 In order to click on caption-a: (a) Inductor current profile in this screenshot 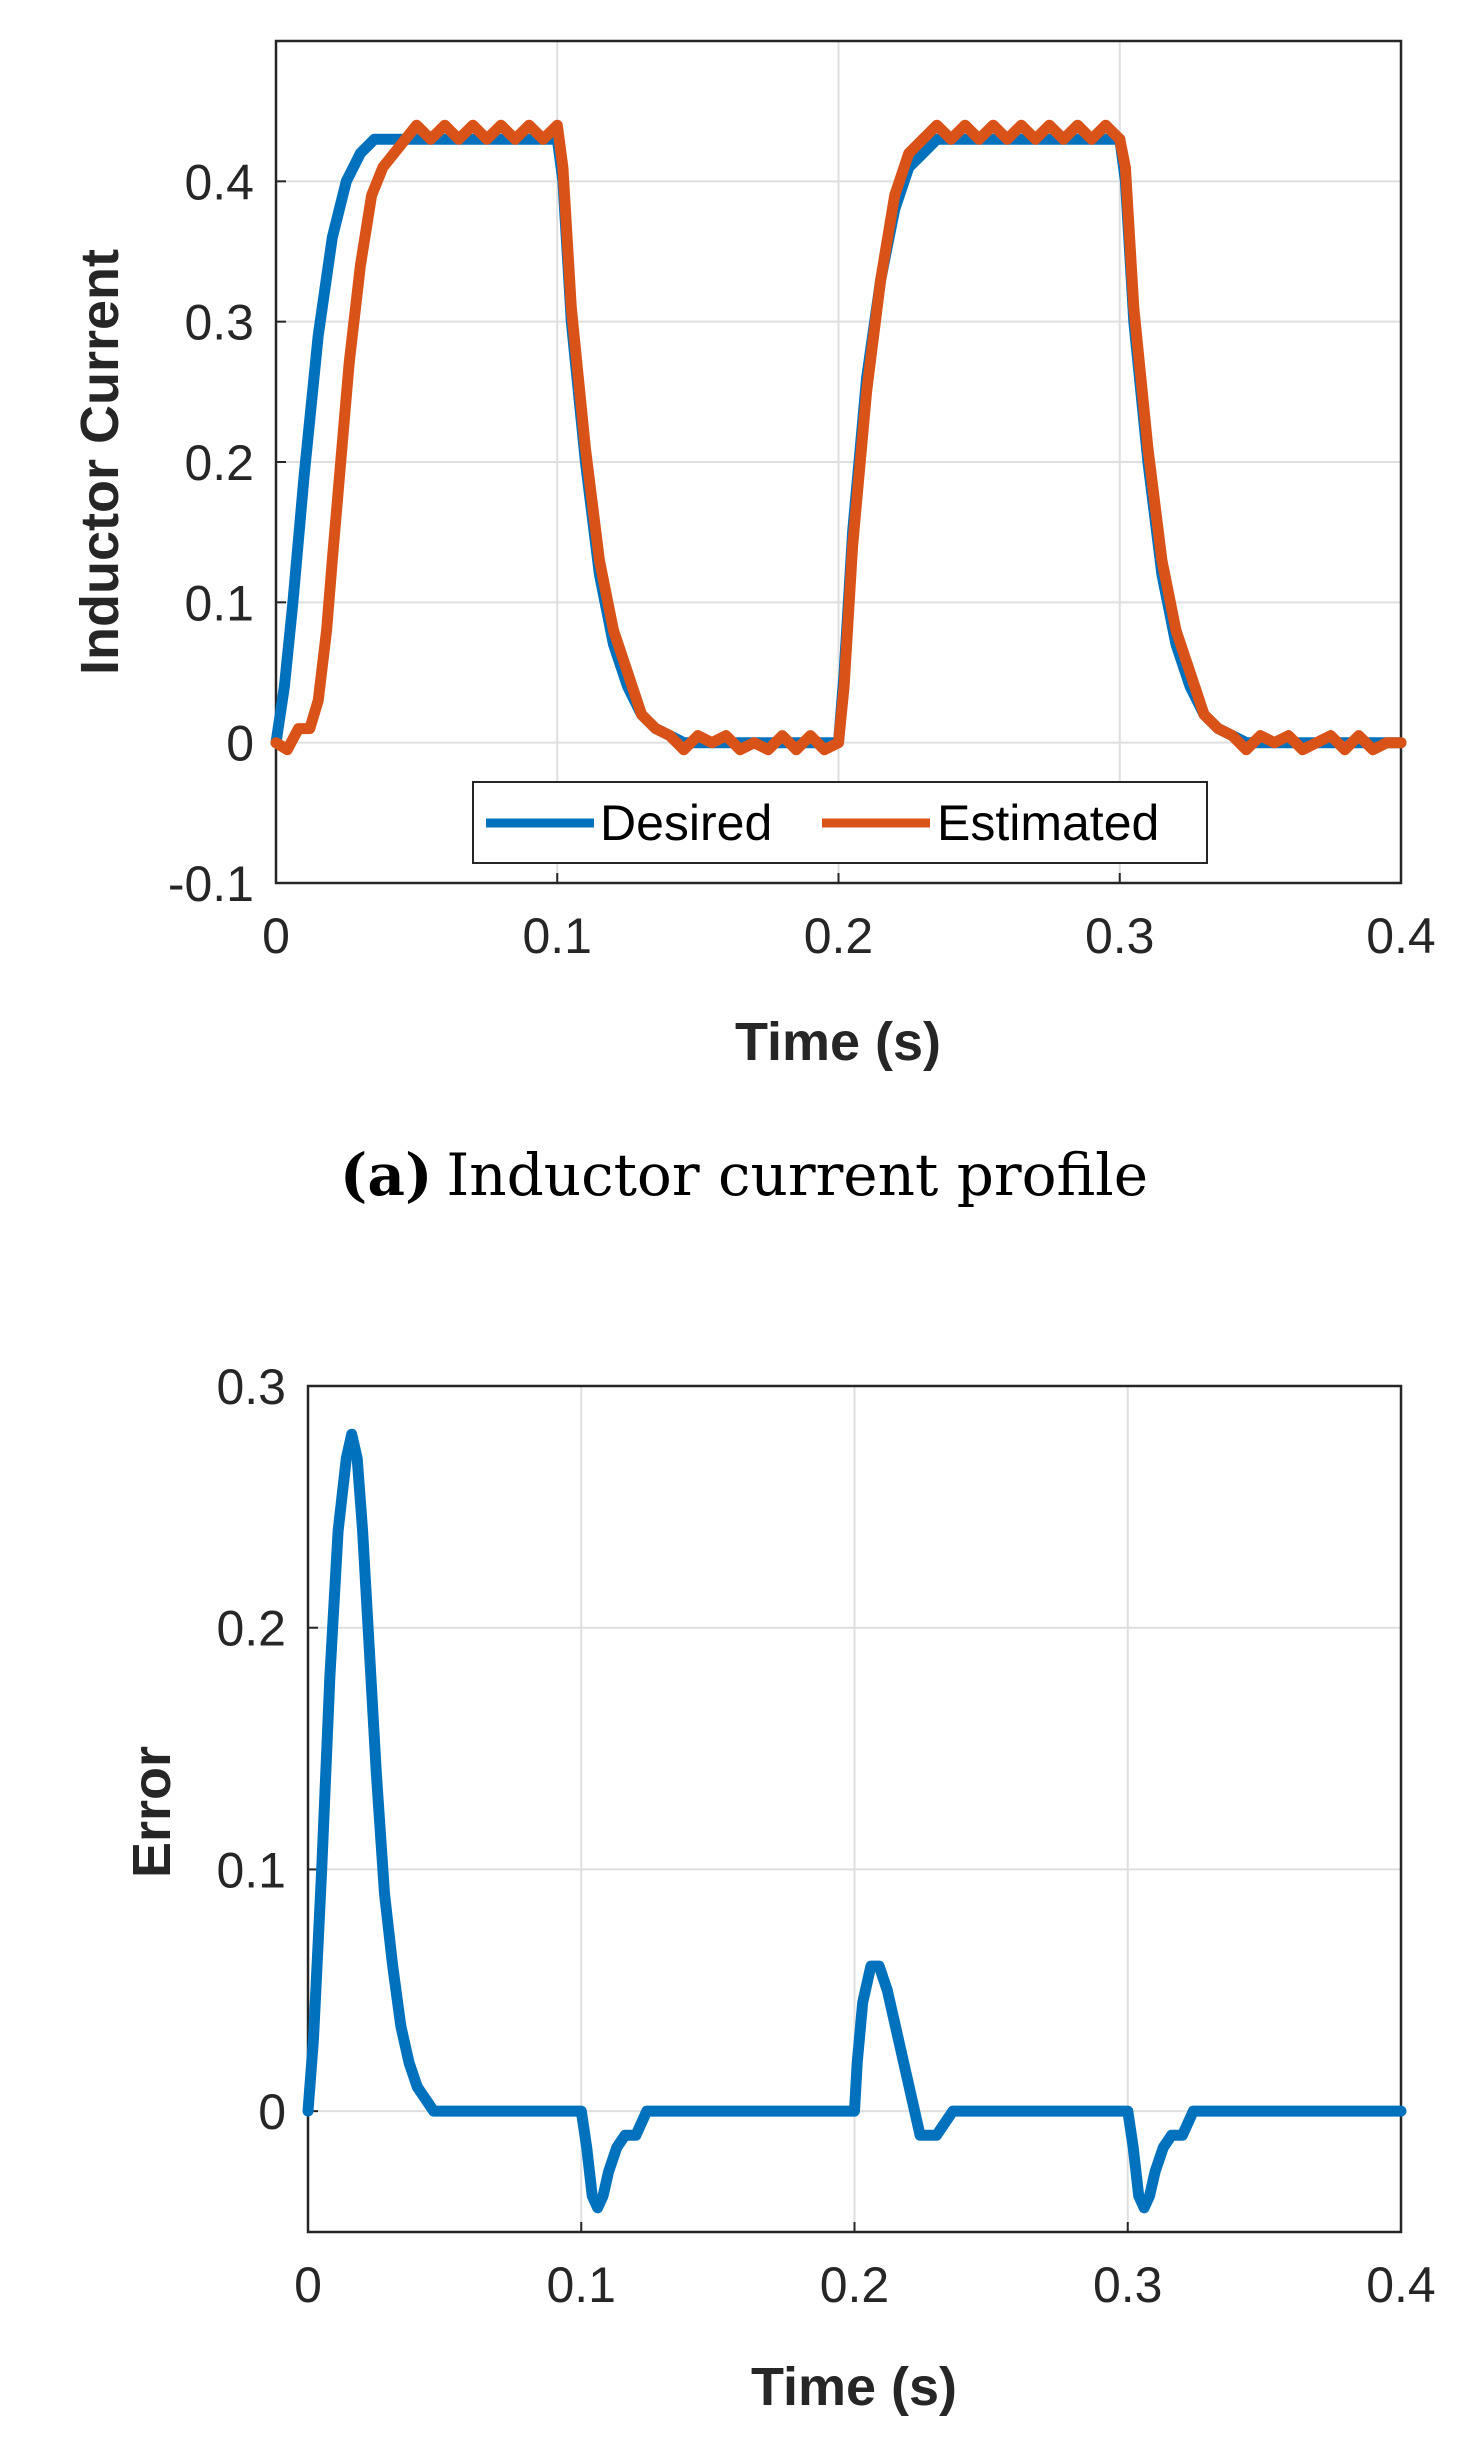, I will do `click(744, 1175)`.